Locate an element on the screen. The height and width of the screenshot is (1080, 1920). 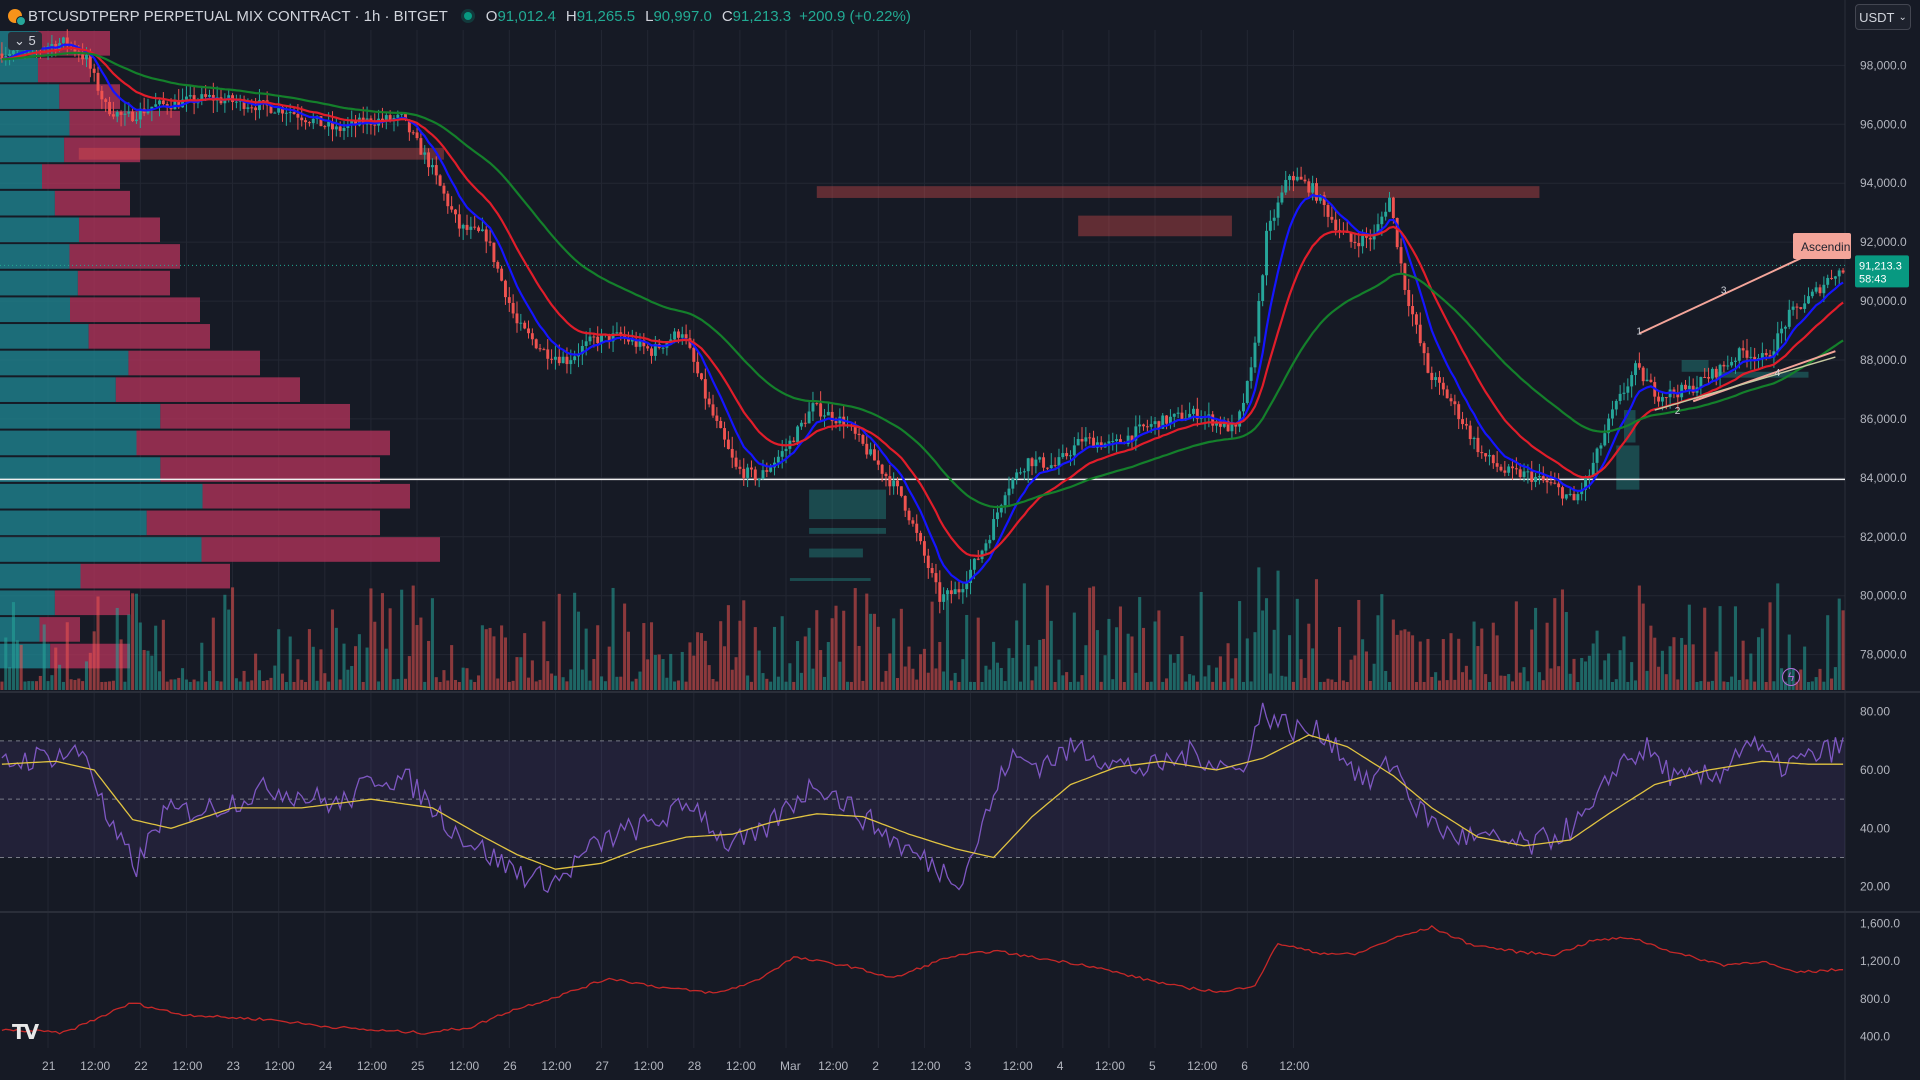
trend-line is located at coordinates (1745, 383).